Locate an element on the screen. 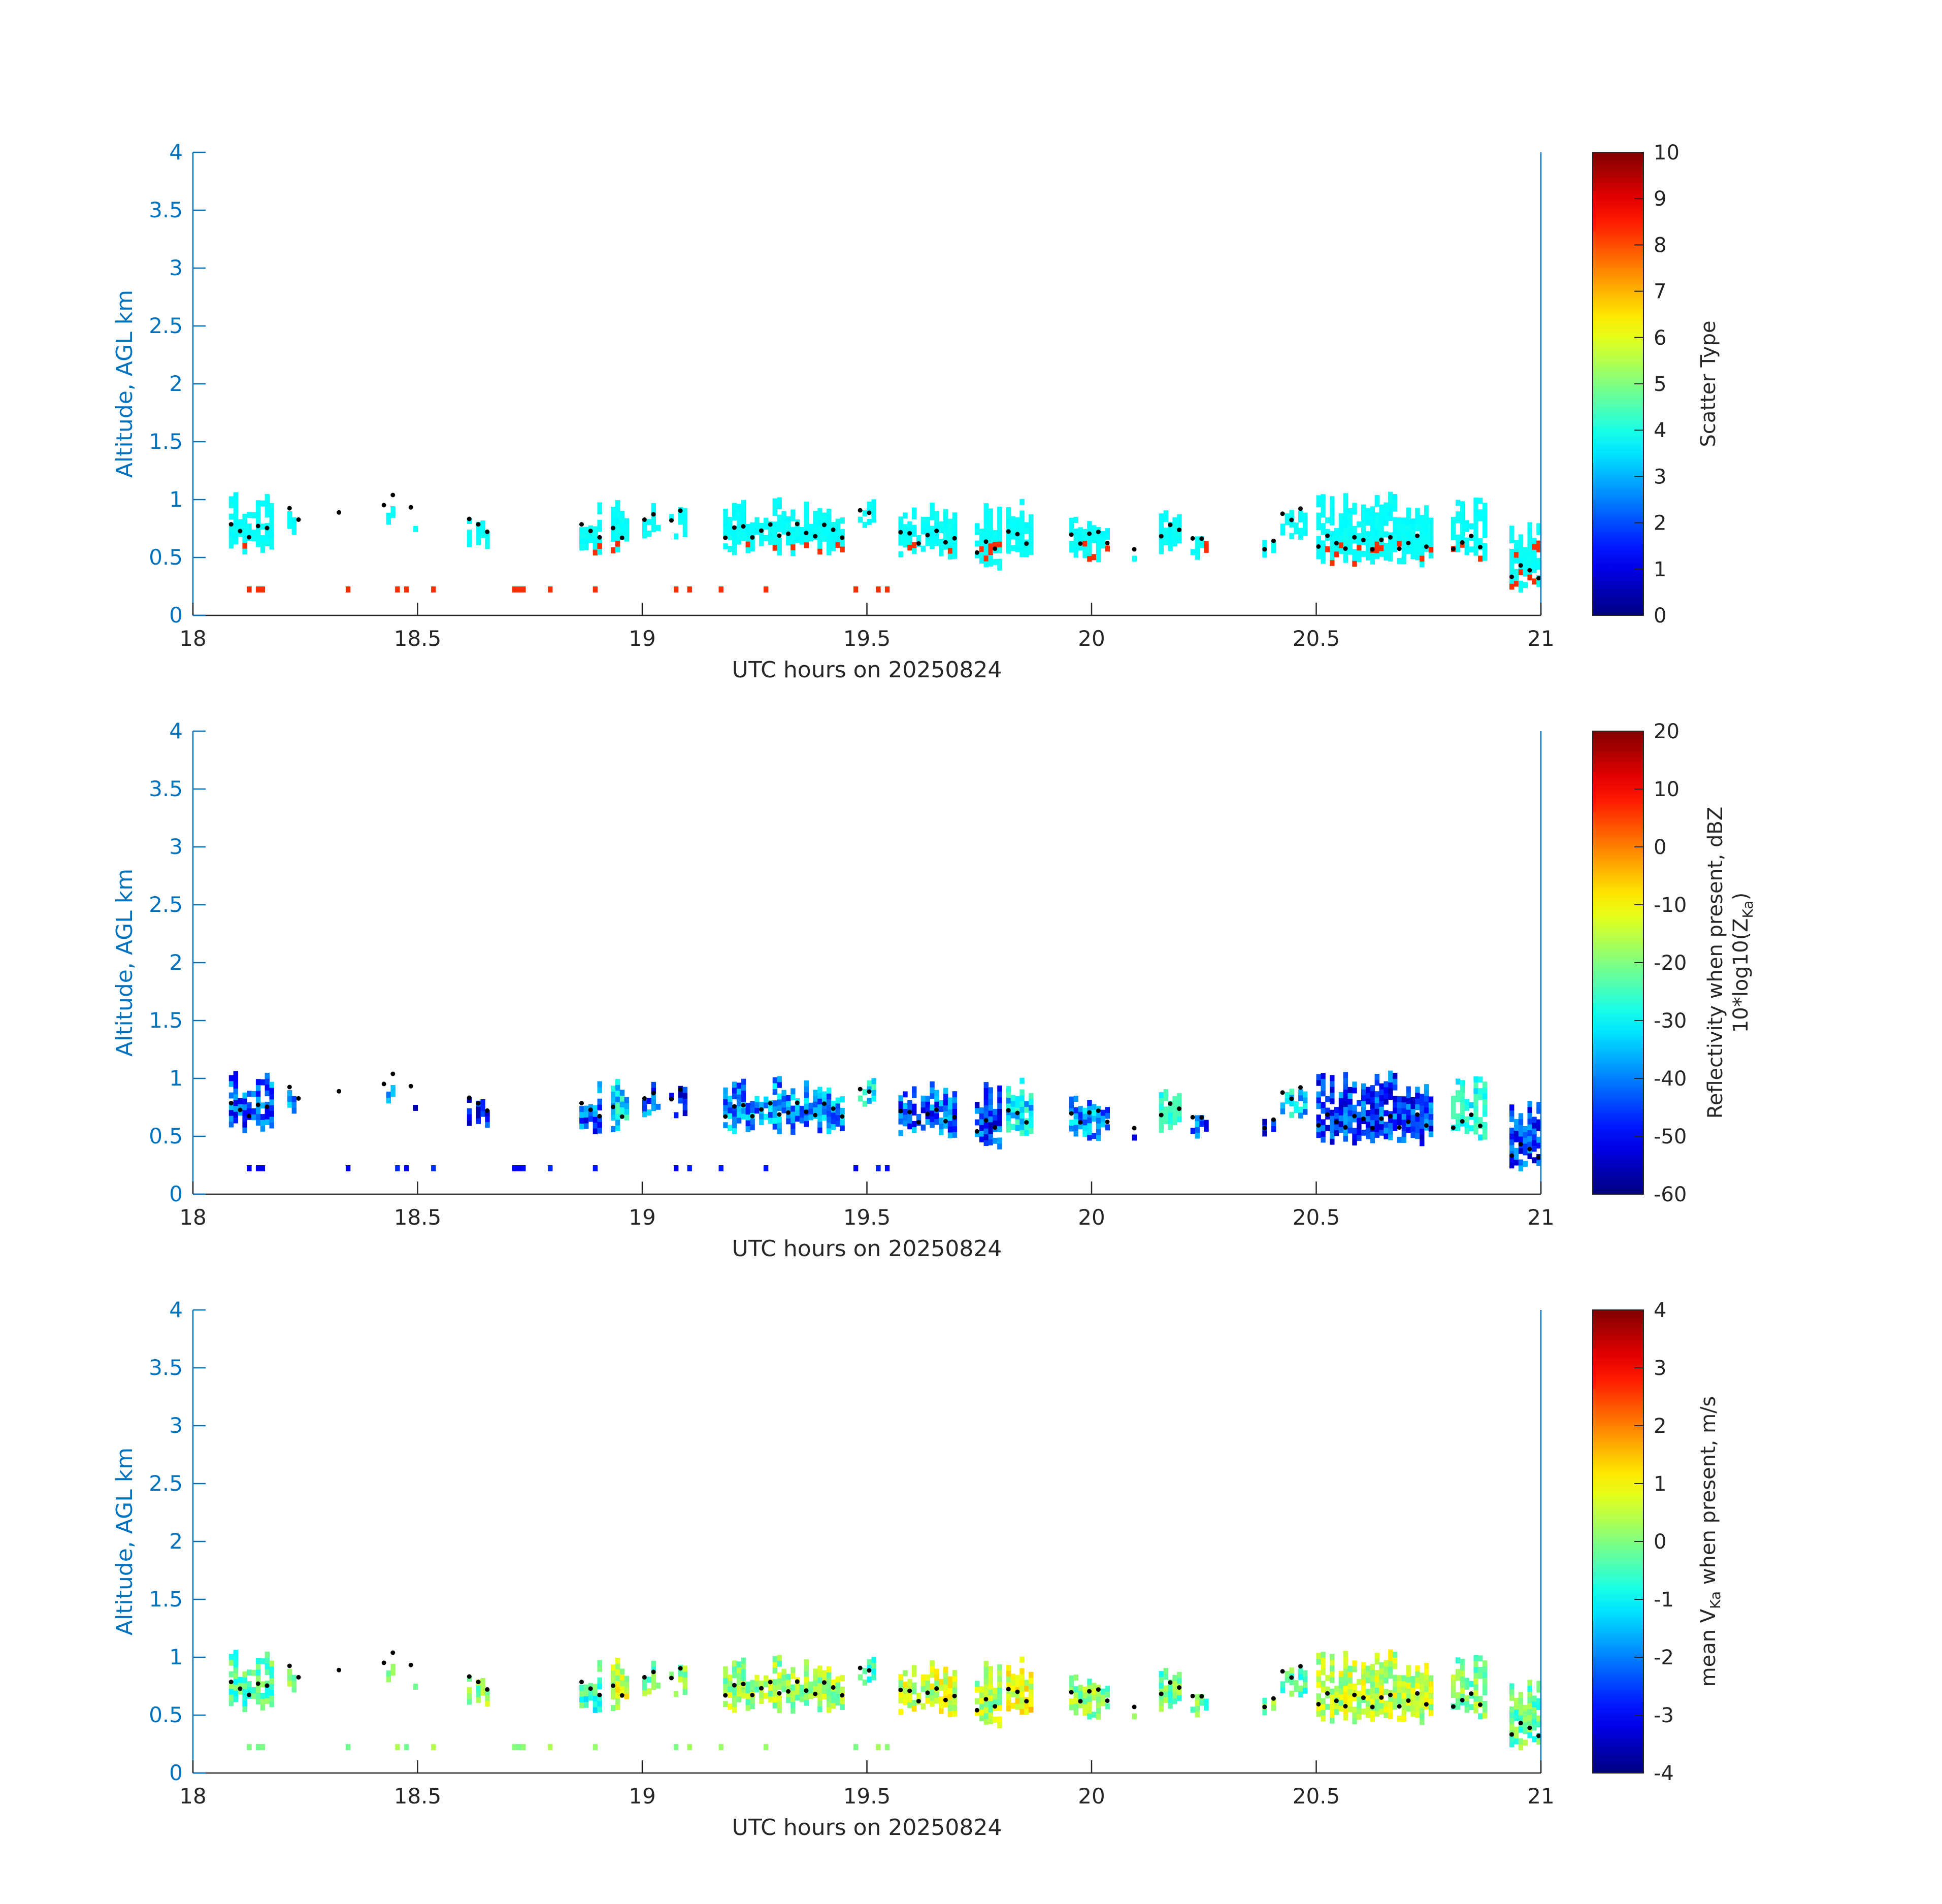  y-axis-label: Altitude, AGL km is located at coordinates (125, 384).